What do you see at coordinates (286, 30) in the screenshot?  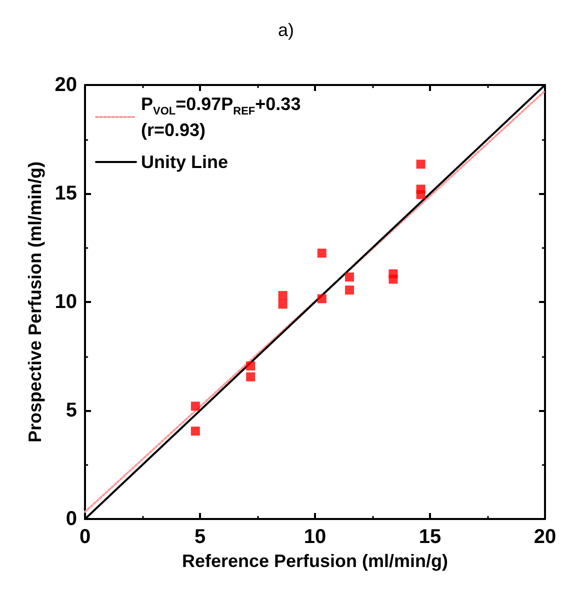 I see `chart-title: a)` at bounding box center [286, 30].